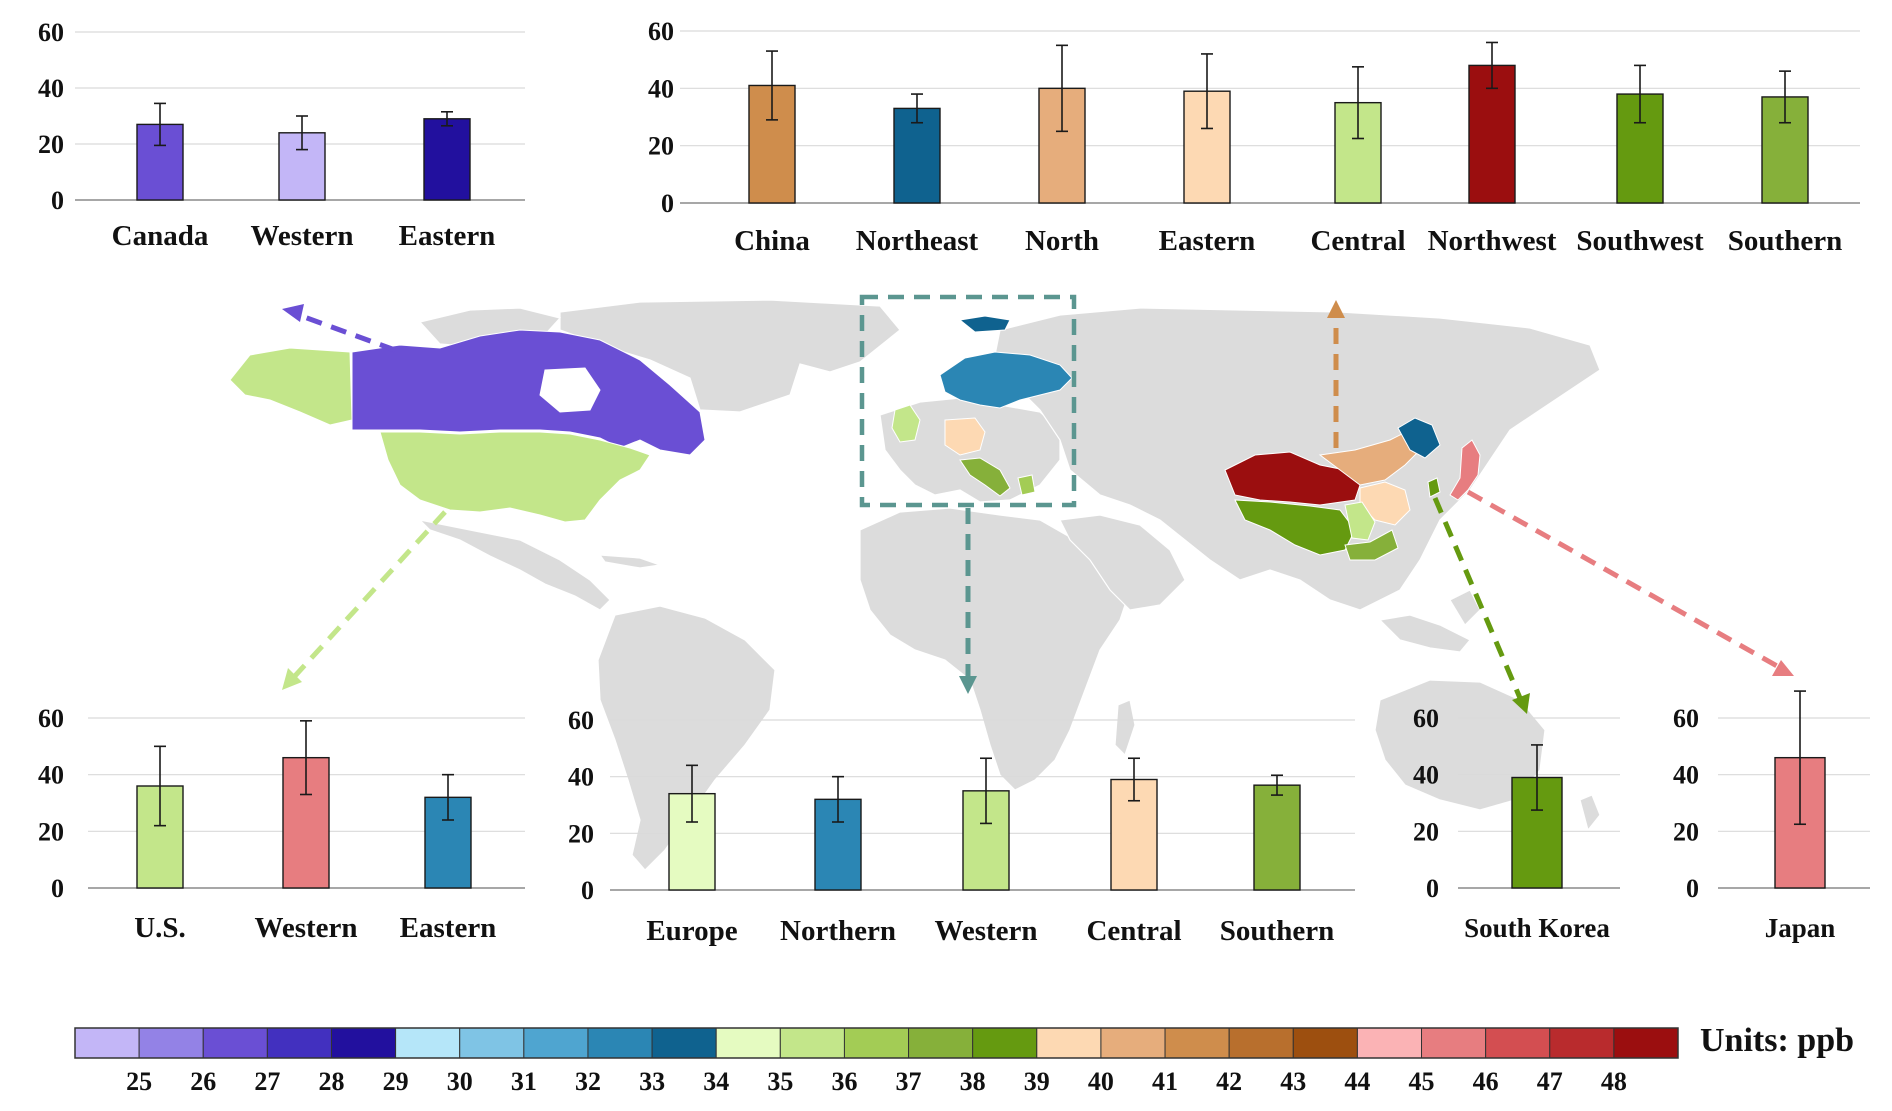 The width and height of the screenshot is (1892, 1111). What do you see at coordinates (838, 931) in the screenshot?
I see `category-label: Northern` at bounding box center [838, 931].